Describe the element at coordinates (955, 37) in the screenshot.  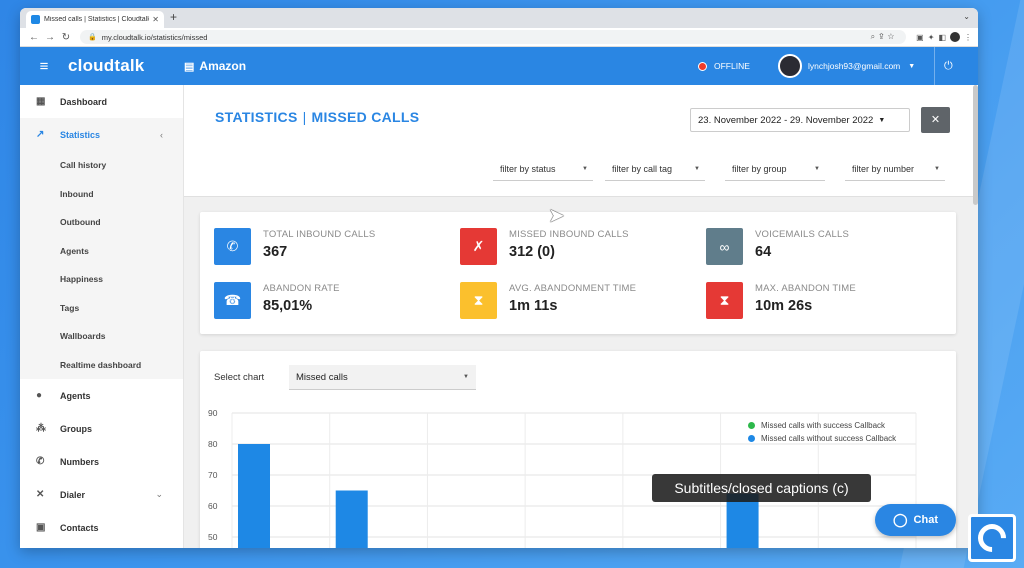
I see `profile-icon` at that location.